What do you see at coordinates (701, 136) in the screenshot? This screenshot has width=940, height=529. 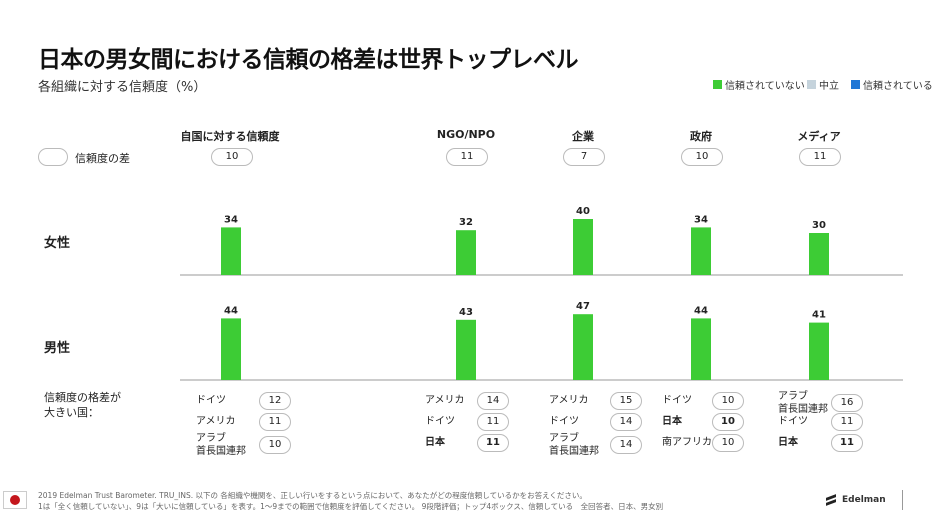 I see `category-header-government: 政府` at bounding box center [701, 136].